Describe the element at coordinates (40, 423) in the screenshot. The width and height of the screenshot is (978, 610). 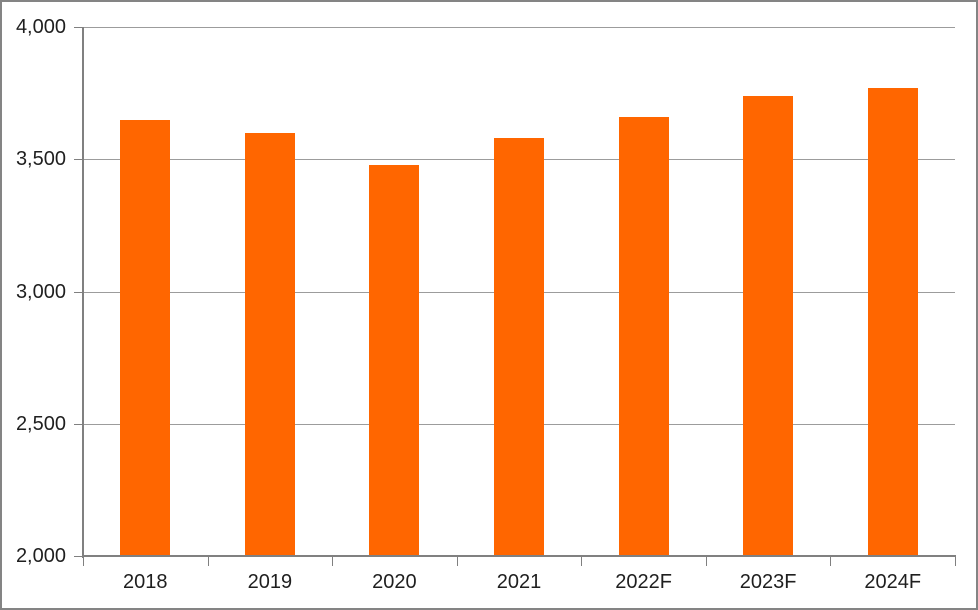
I see `y-axis-tick-label: 2,500` at that location.